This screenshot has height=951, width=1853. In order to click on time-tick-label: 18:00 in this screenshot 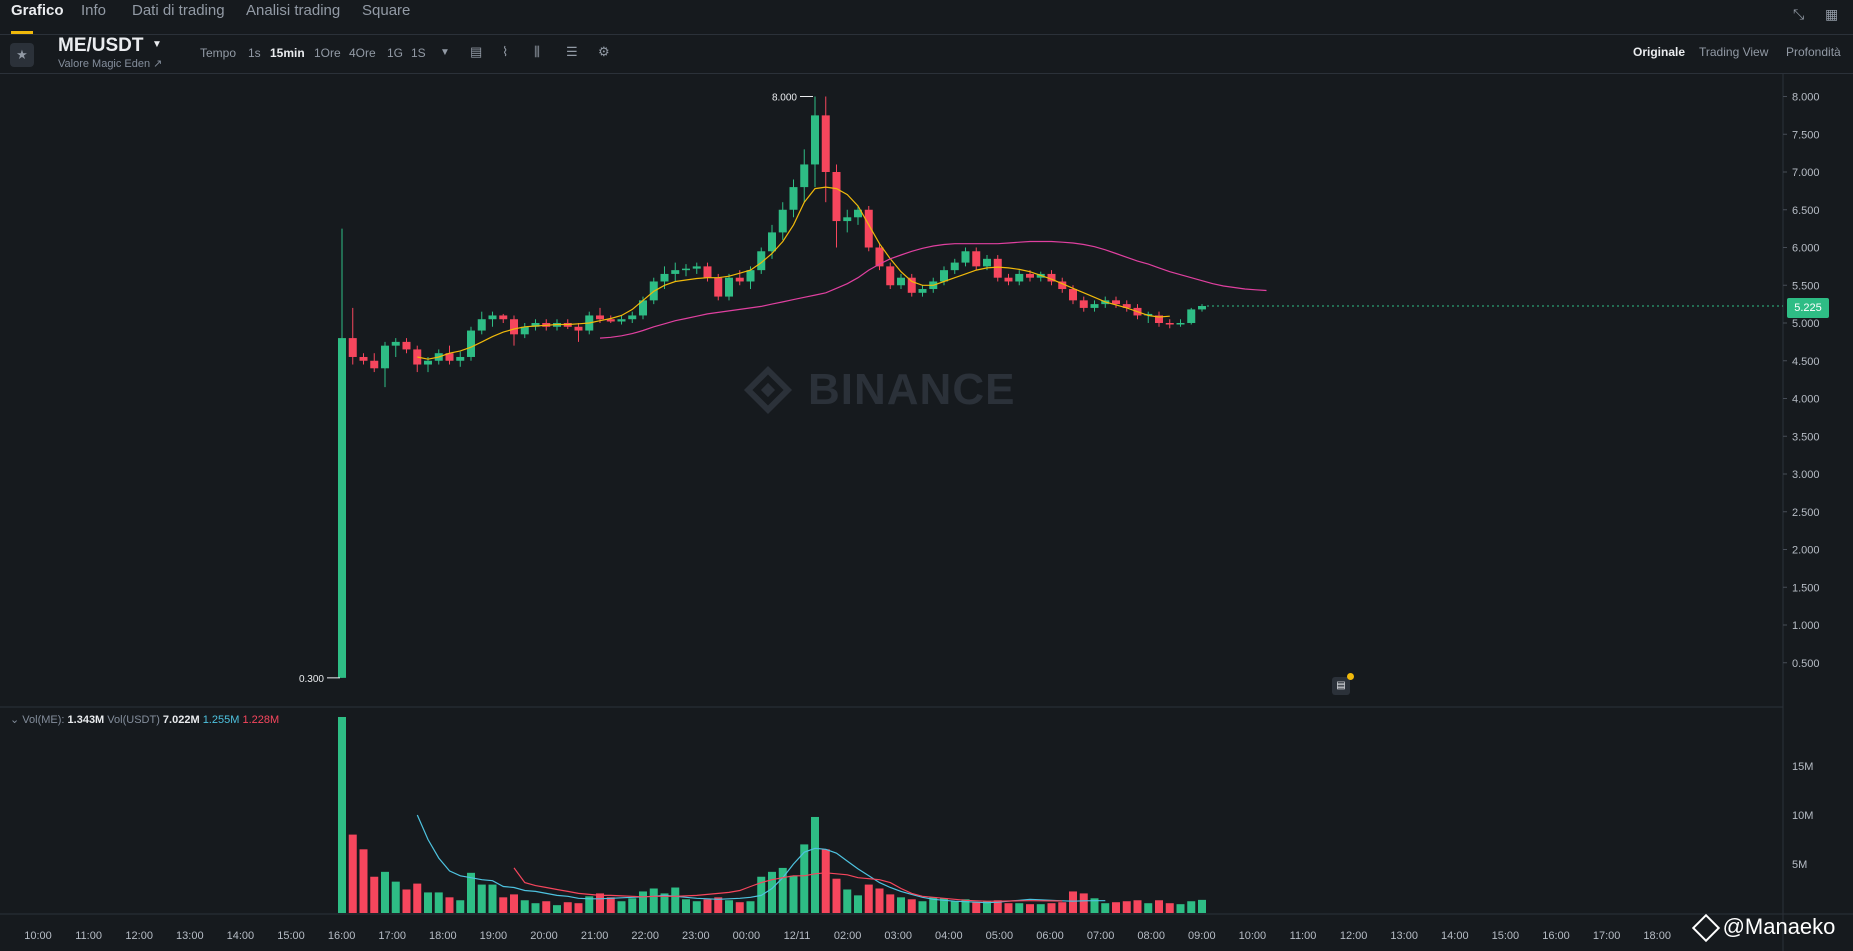, I will do `click(443, 936)`.